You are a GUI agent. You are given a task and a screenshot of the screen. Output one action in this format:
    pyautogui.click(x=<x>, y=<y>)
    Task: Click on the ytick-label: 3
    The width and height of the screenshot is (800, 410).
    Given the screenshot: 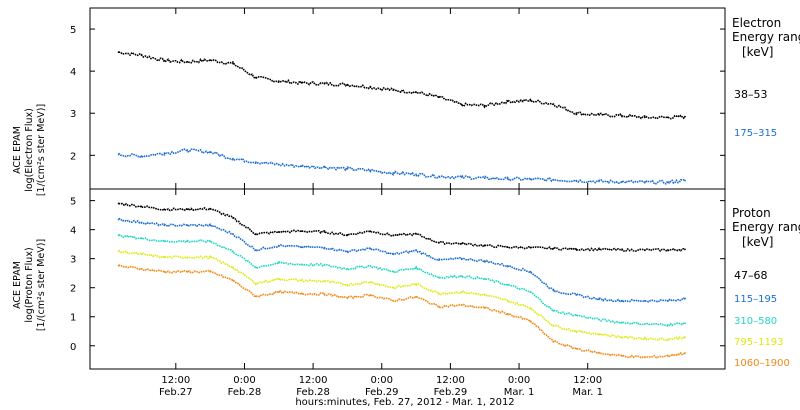 What is the action you would take?
    pyautogui.click(x=73, y=114)
    